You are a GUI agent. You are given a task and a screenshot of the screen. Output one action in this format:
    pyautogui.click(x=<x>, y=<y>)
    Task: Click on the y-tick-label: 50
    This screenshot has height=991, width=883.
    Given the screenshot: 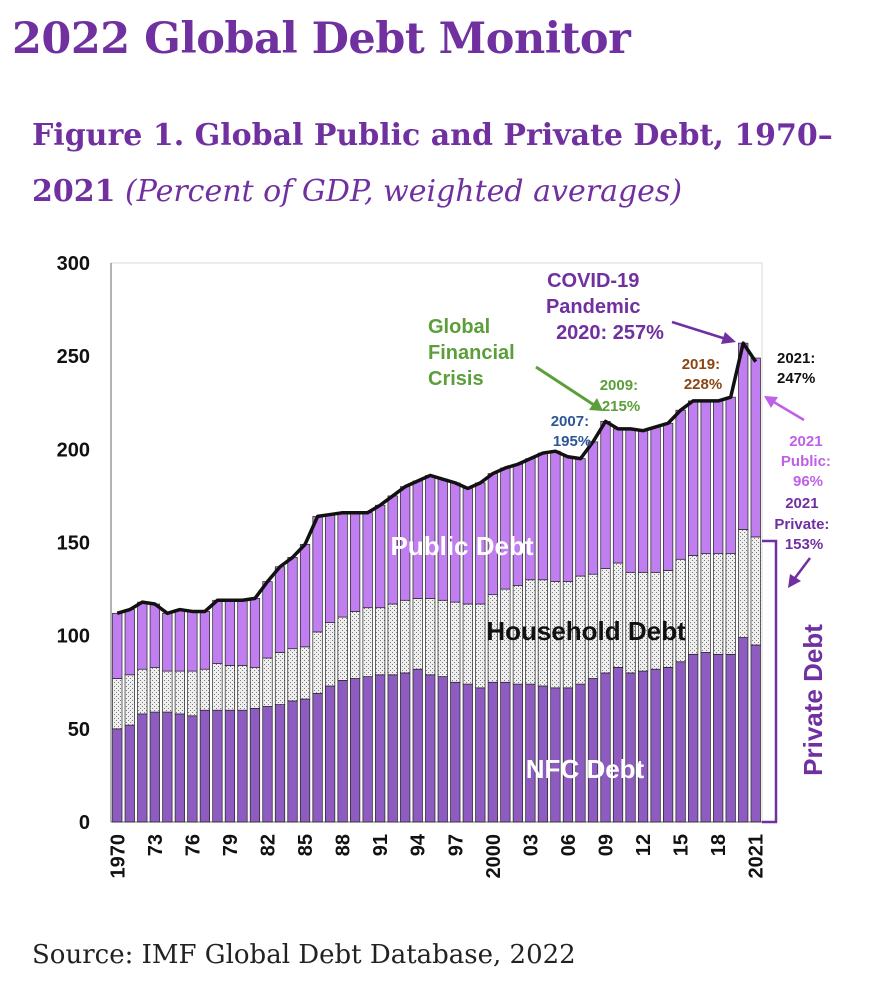 What is the action you would take?
    pyautogui.click(x=79, y=730)
    